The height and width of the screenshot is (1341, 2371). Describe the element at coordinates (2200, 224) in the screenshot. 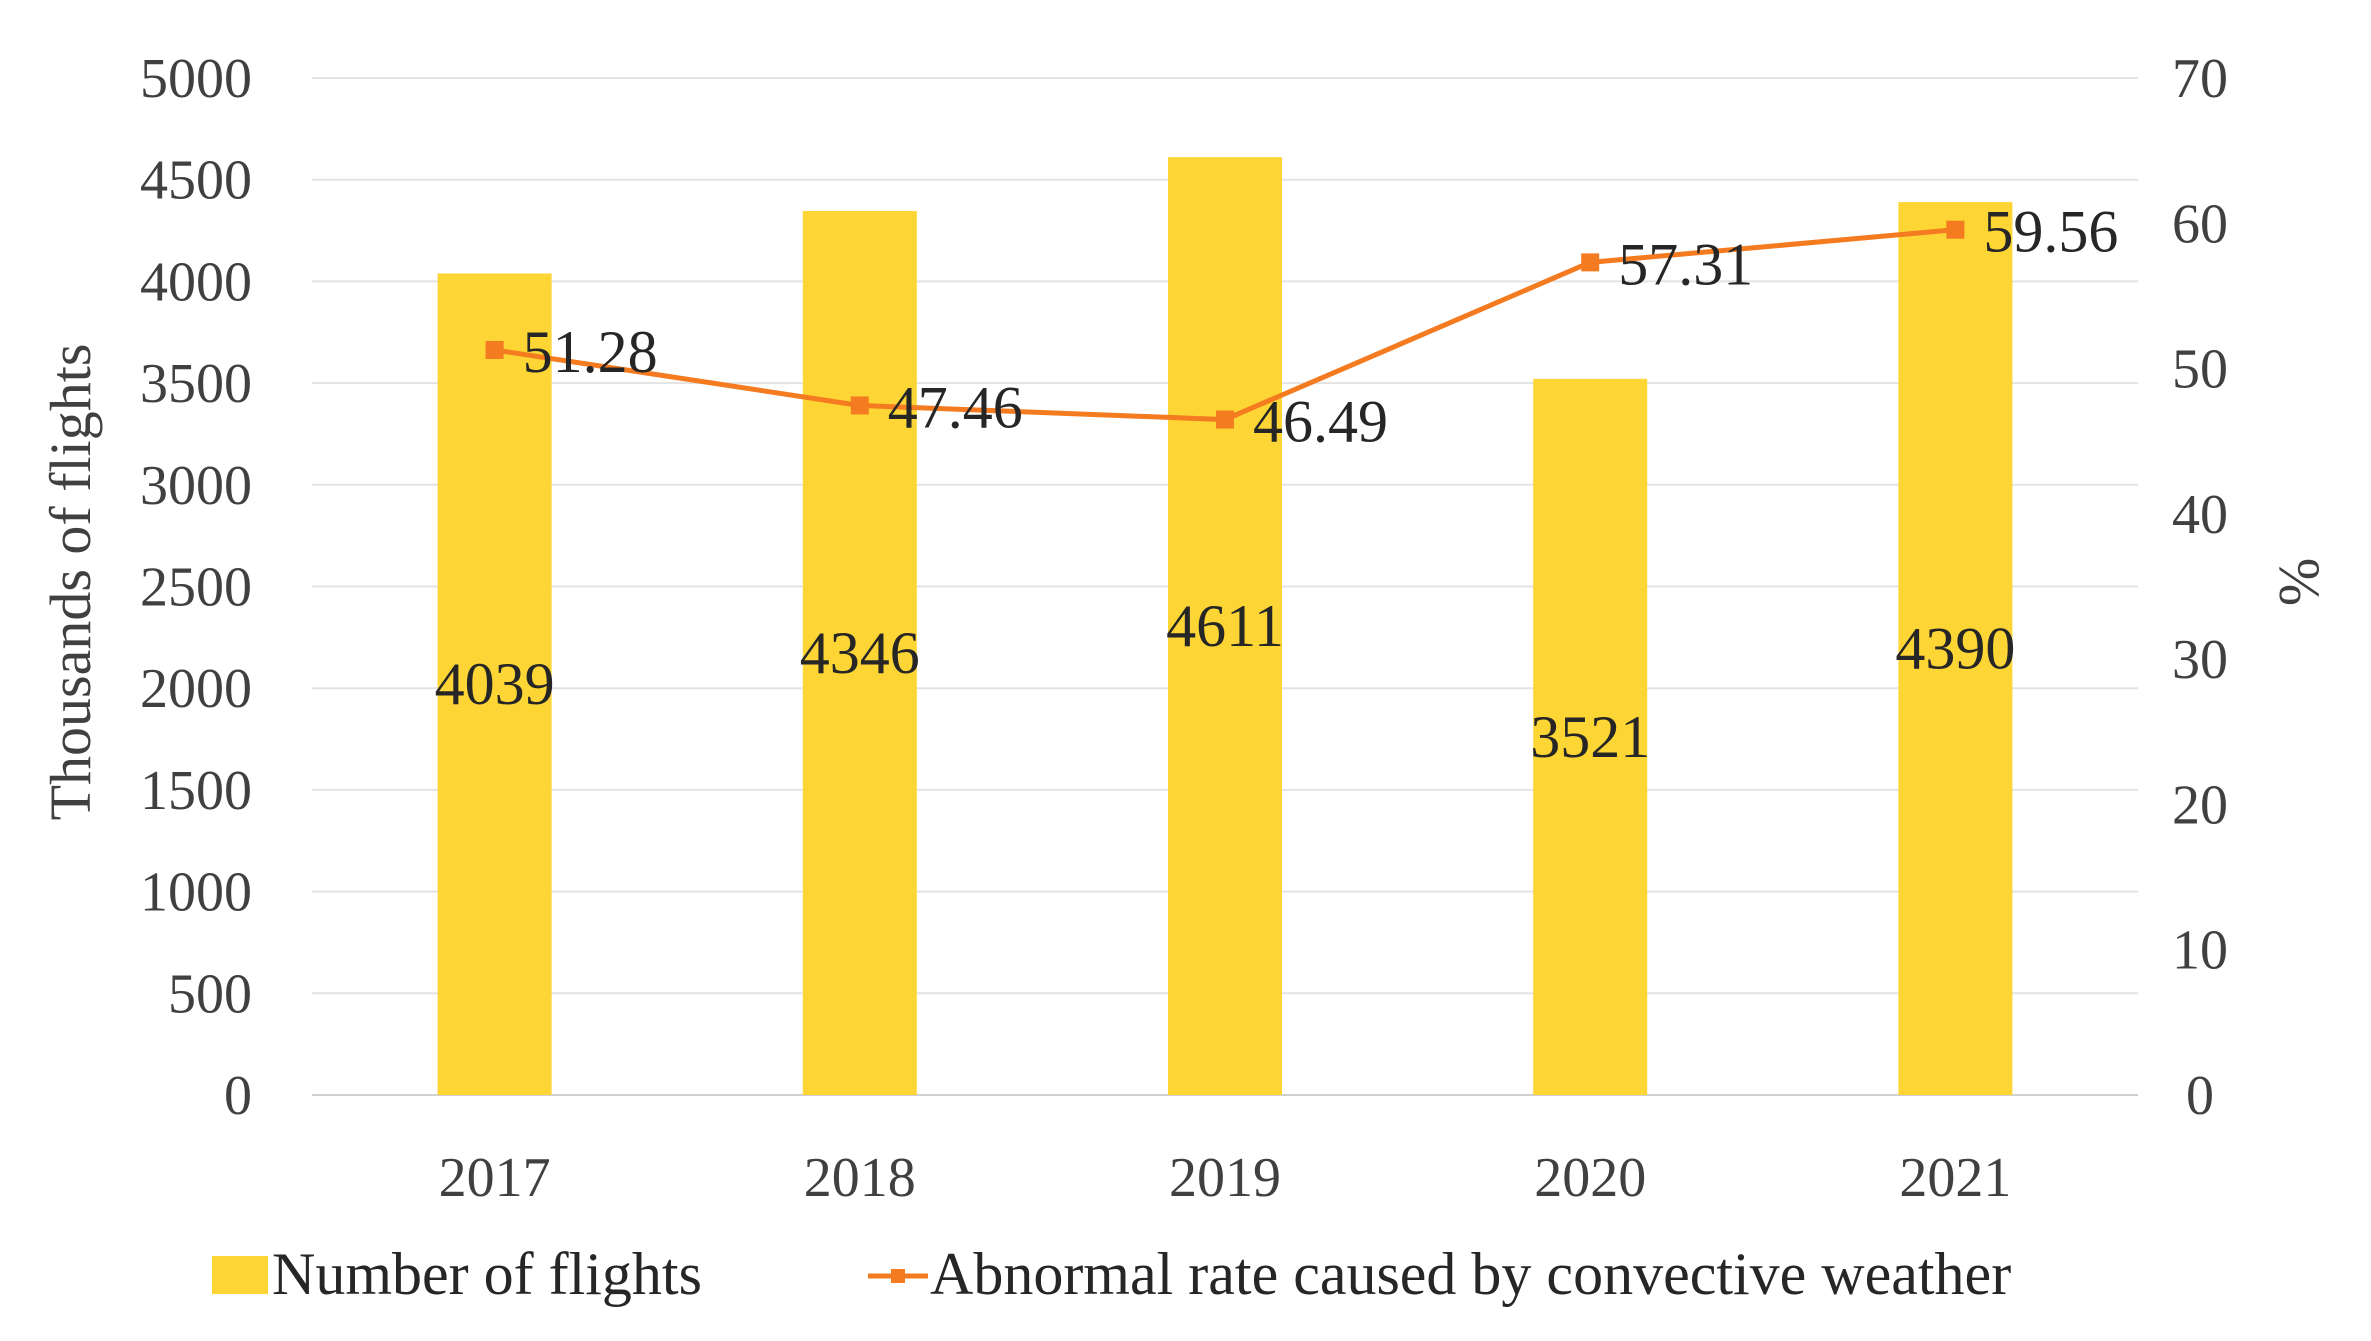

I see `right-tick-60: 60` at that location.